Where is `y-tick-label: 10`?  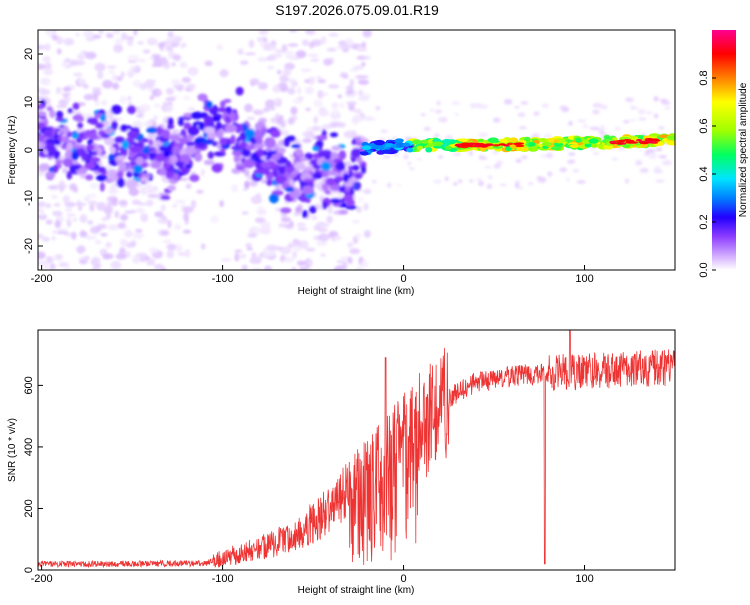 y-tick-label: 10 is located at coordinates (29, 102).